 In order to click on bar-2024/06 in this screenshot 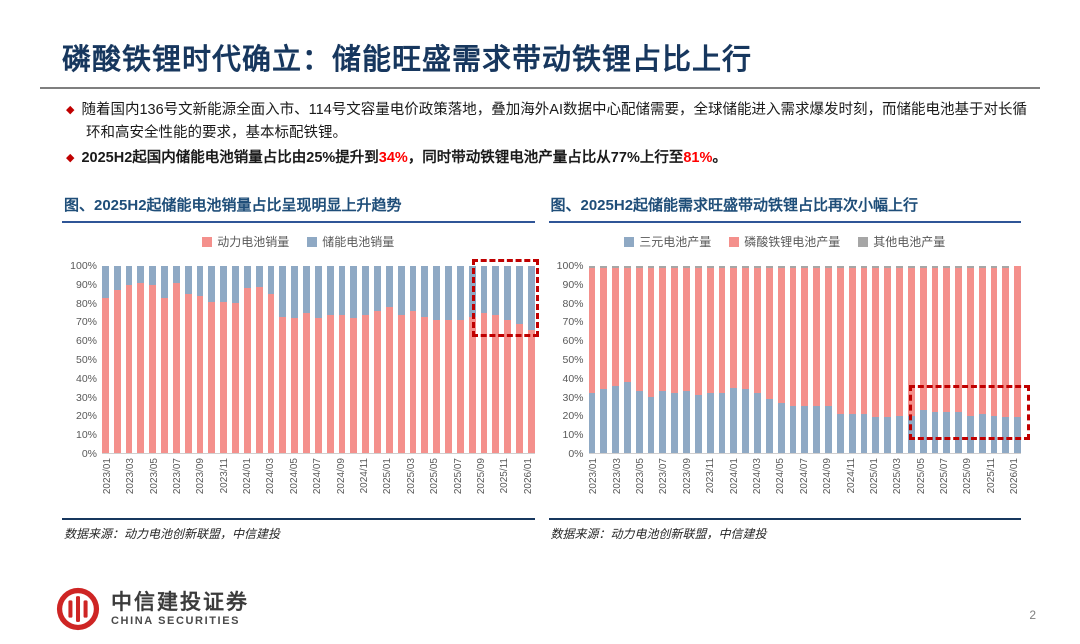, I will do `click(306, 359)`.